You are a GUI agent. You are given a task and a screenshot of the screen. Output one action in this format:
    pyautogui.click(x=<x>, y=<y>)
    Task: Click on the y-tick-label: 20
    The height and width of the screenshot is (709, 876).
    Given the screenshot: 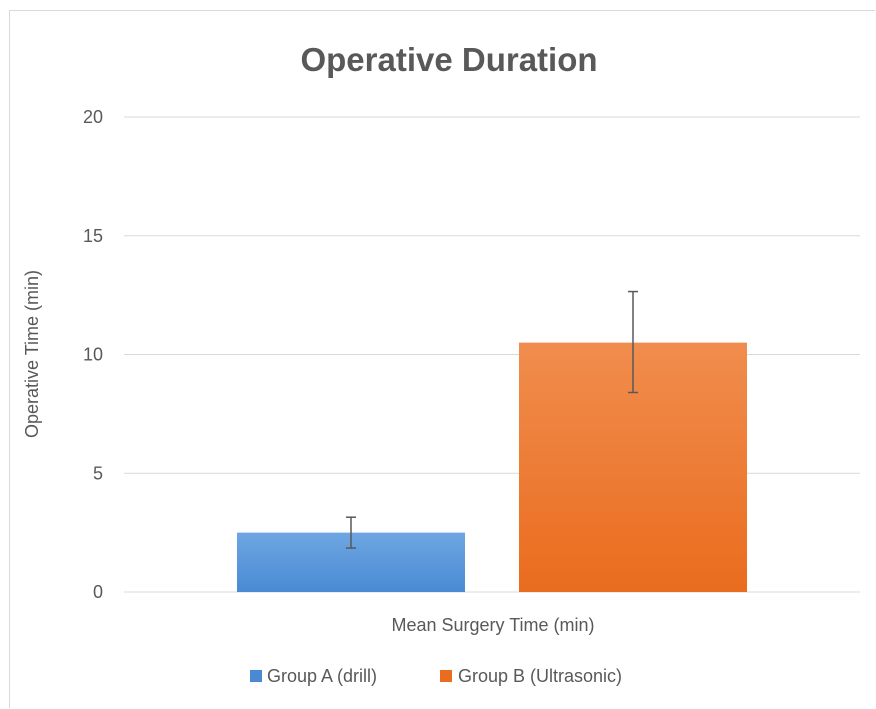 What is the action you would take?
    pyautogui.click(x=93, y=117)
    